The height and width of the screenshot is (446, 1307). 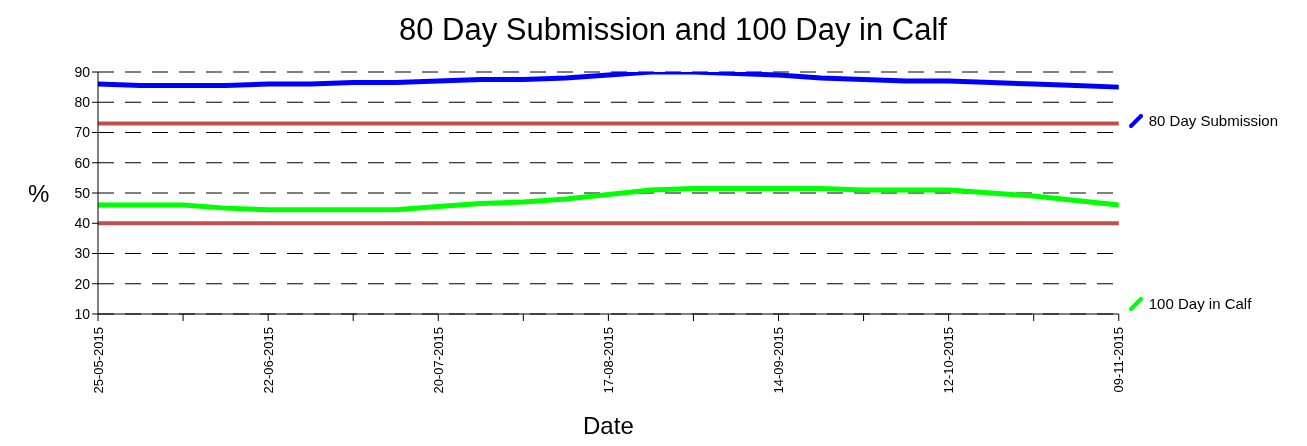 I want to click on y-tick-label: 40, so click(x=82, y=223).